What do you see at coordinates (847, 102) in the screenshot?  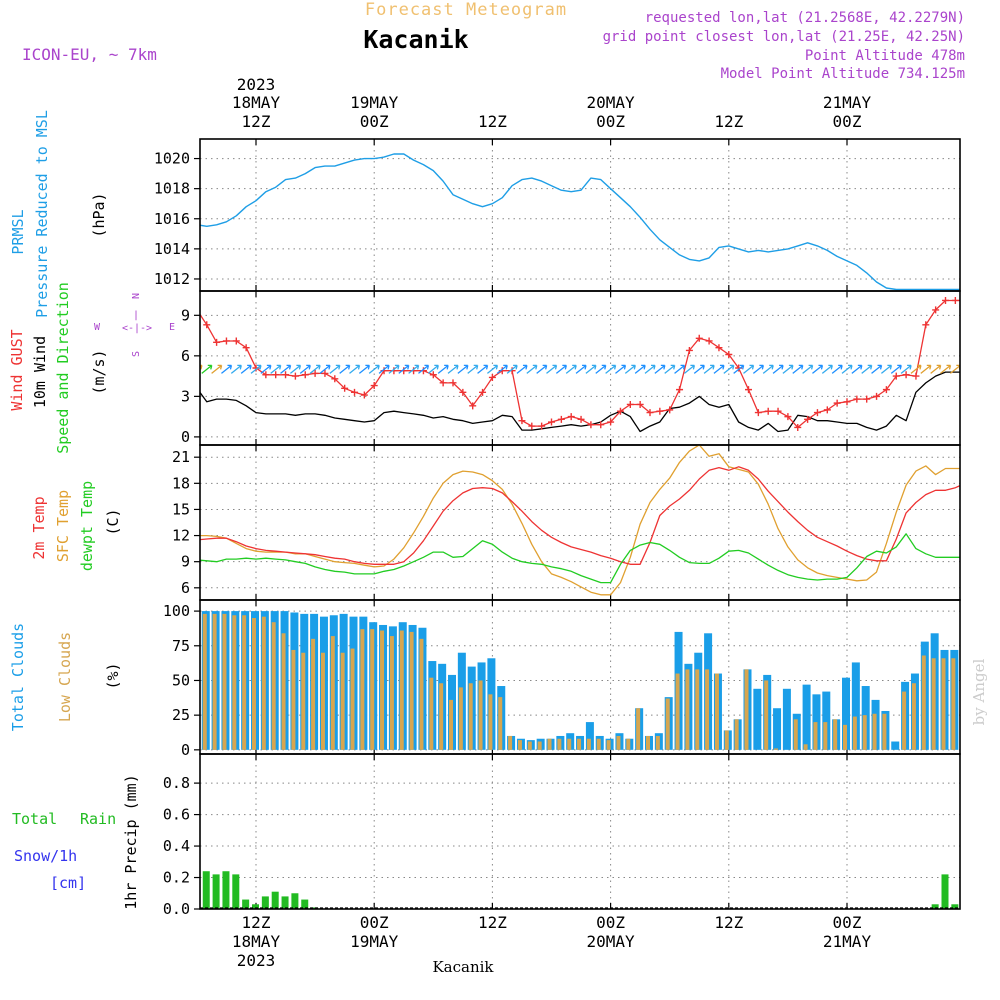 I see `top-axis-label: 21MAY` at bounding box center [847, 102].